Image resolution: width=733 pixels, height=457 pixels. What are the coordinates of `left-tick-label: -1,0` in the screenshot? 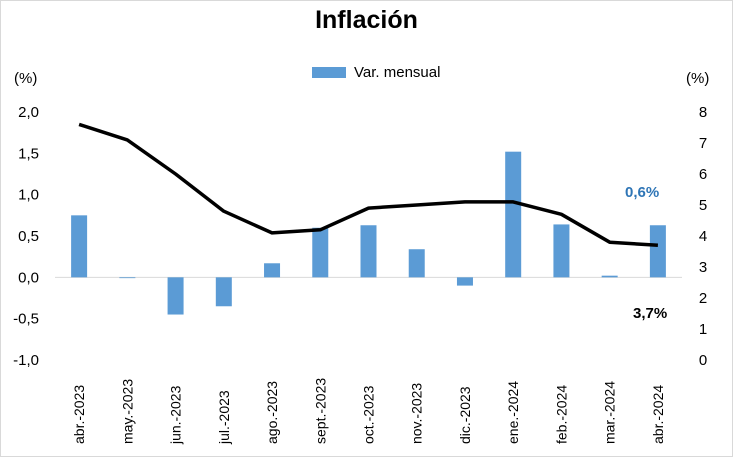 It's located at (26, 360).